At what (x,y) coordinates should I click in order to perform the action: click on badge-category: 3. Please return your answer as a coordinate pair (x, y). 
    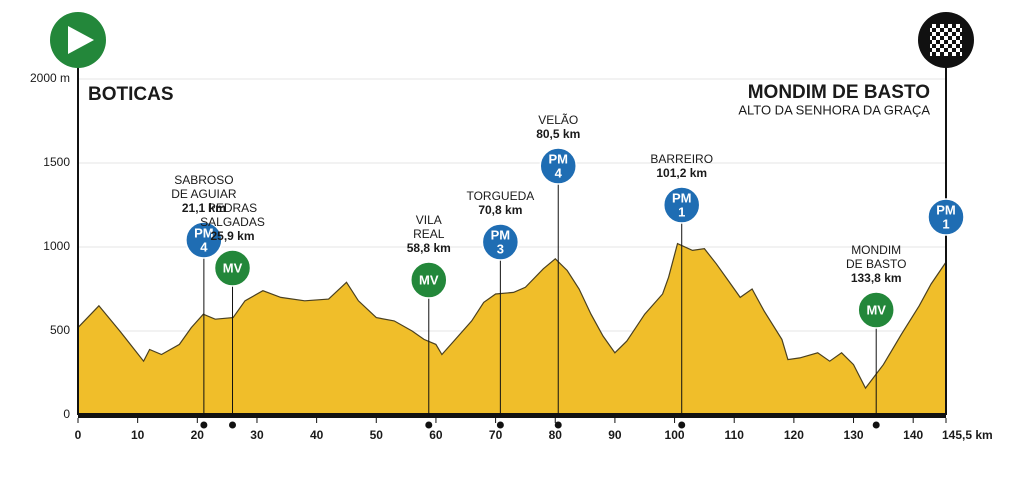
    Looking at the image, I should click on (500, 248).